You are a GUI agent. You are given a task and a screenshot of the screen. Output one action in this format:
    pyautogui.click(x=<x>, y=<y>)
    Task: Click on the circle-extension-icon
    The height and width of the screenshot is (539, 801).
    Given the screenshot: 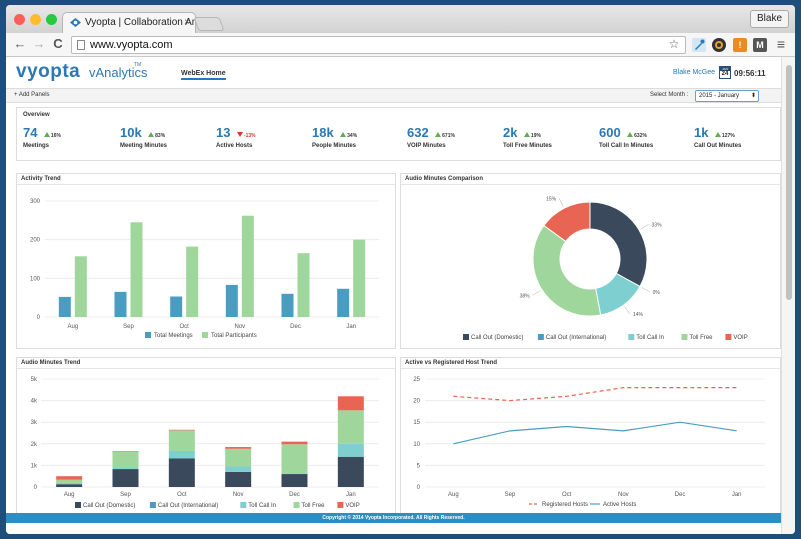 What is the action you would take?
    pyautogui.click(x=719, y=45)
    